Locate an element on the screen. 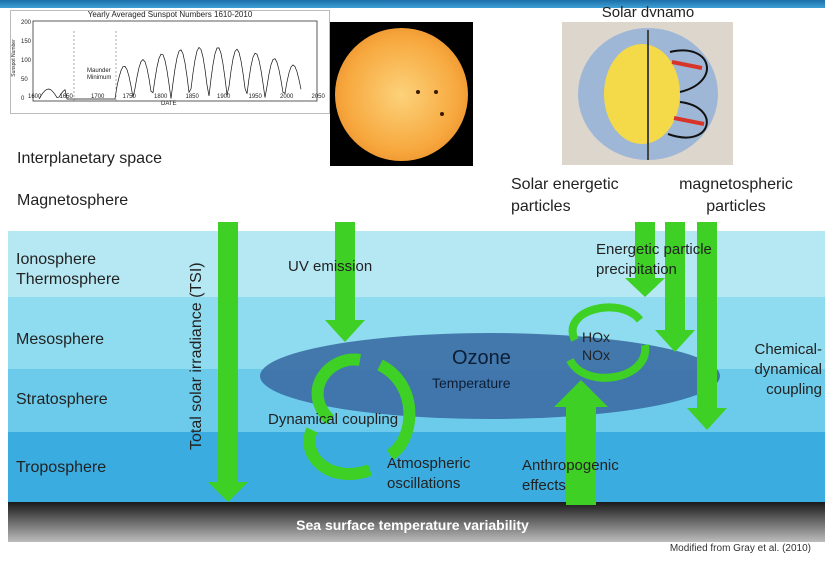 This screenshot has height=561, width=825. solar-energetic-label: Solar energetic particles is located at coordinates (565, 195).